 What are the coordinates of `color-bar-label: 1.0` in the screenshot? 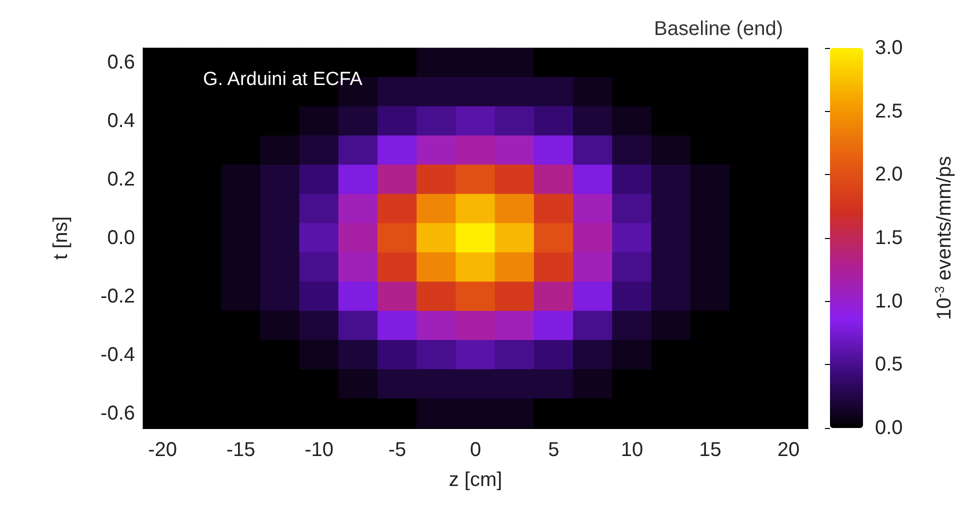 It's located at (889, 301).